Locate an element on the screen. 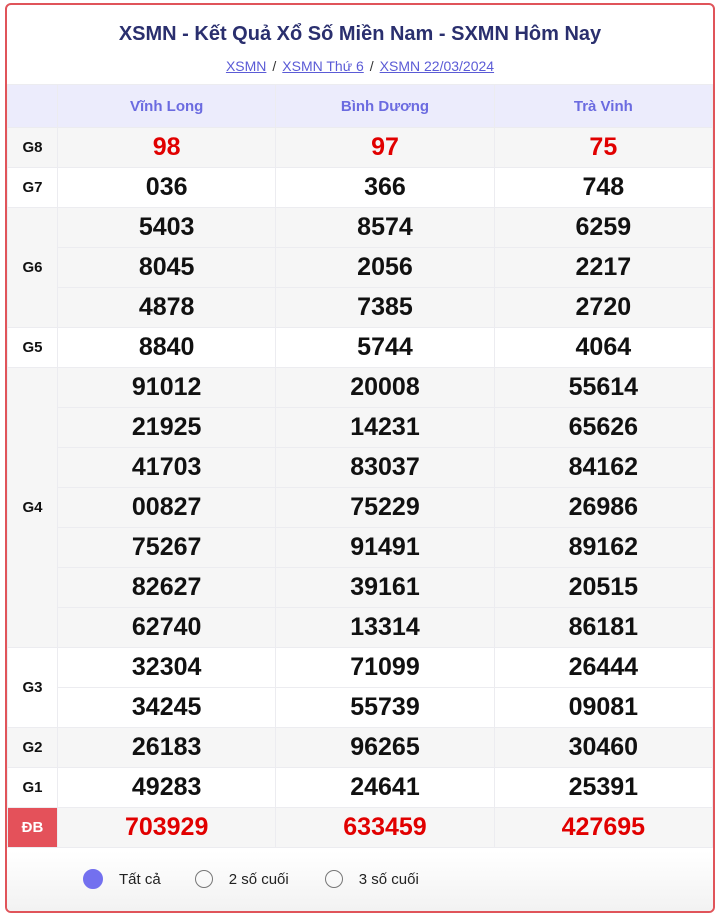 The image size is (720, 919). province-vinh-long: Vĩnh Long is located at coordinates (166, 106).